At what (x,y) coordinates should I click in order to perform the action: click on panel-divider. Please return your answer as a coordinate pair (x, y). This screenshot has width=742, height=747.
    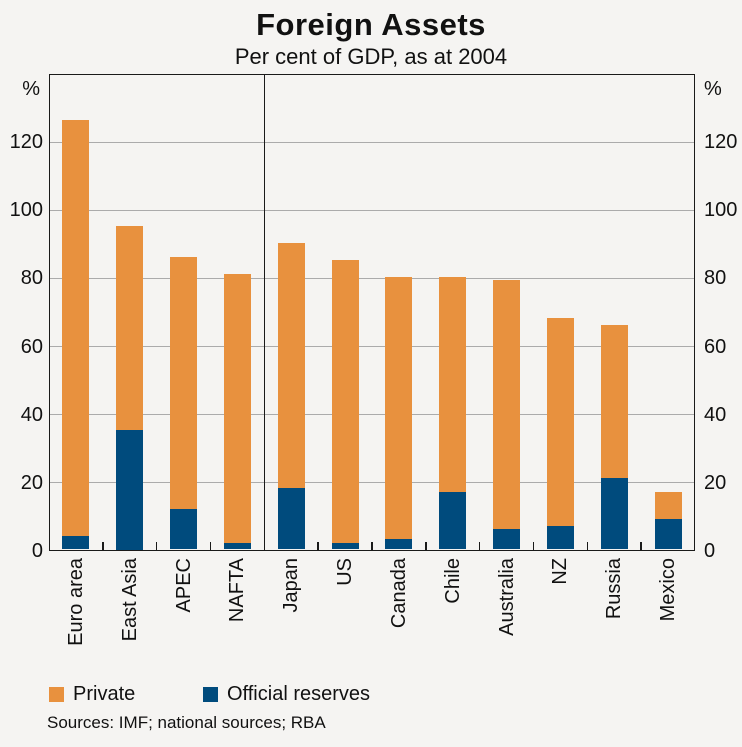
    Looking at the image, I should click on (264, 312).